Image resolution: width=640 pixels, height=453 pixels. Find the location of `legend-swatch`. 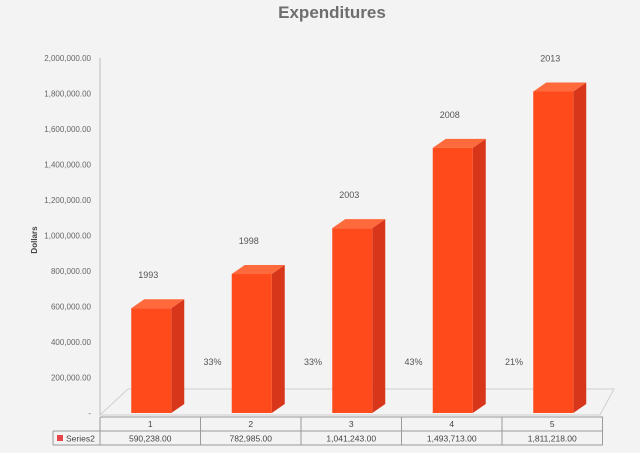

legend-swatch is located at coordinates (60, 438).